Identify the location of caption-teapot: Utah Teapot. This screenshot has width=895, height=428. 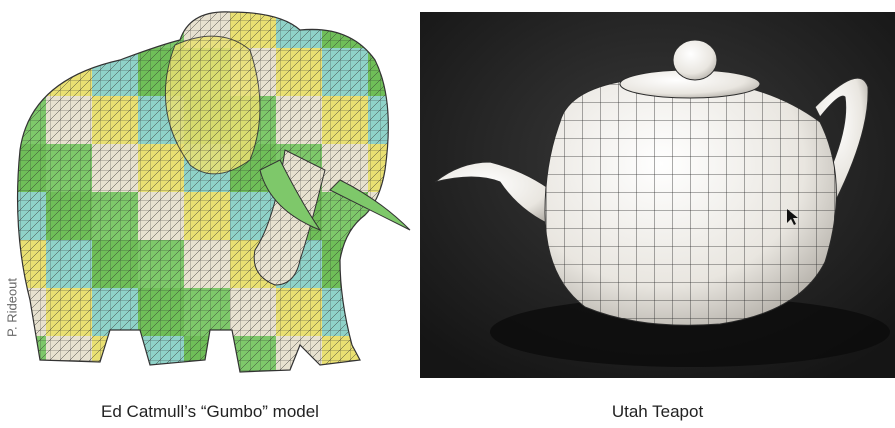
(657, 411).